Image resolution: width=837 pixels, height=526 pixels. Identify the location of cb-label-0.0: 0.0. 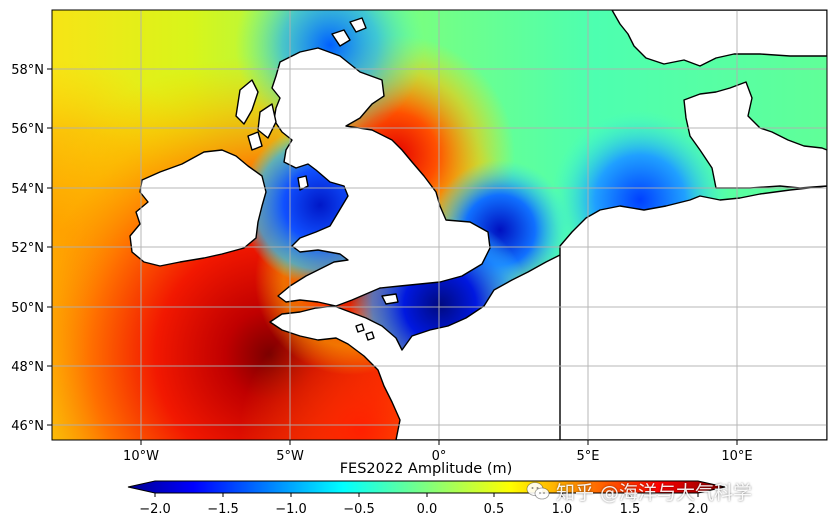
(427, 509).